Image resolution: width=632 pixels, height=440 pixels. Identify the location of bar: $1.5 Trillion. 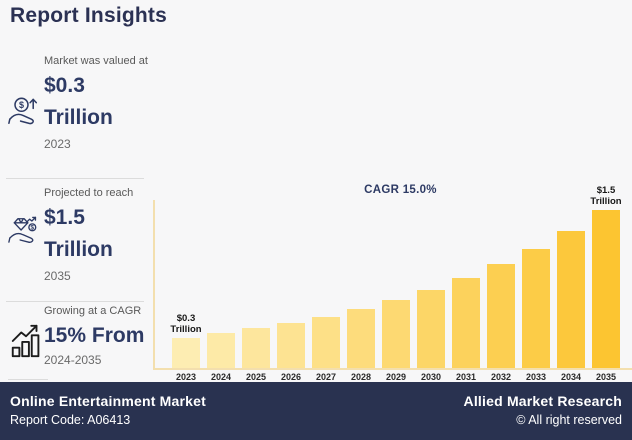
(606, 276).